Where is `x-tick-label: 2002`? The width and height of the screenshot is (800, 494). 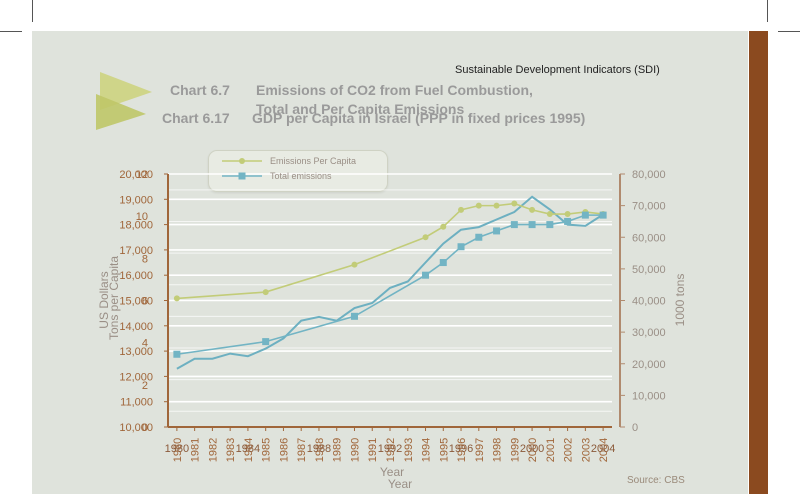
x-tick-label: 2002 is located at coordinates (569, 450).